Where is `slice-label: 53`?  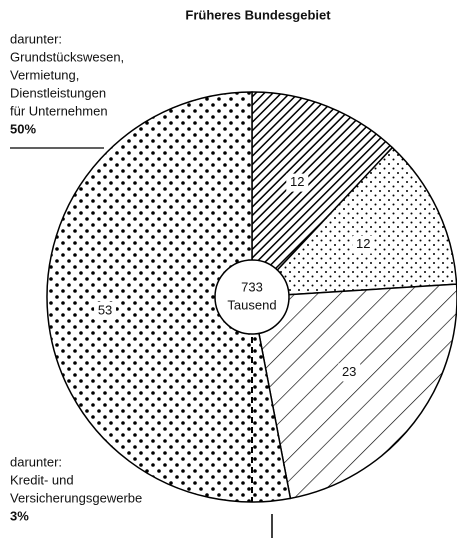 slice-label: 53 is located at coordinates (105, 309).